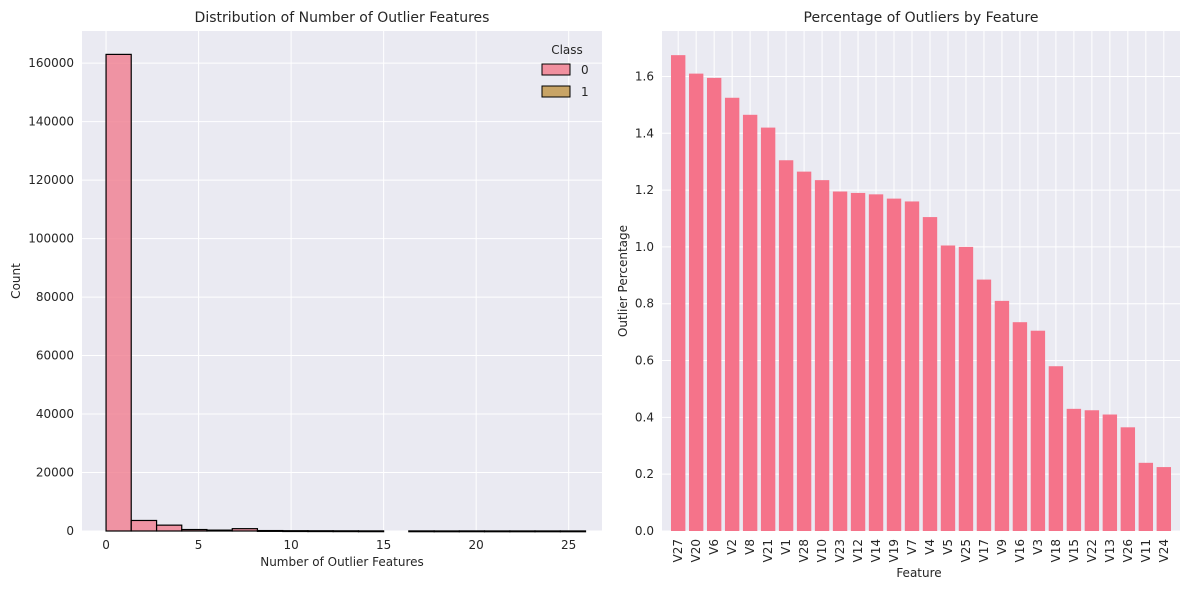 This screenshot has width=1189, height=590. Describe the element at coordinates (1020, 426) in the screenshot. I see `bar-V16` at that location.